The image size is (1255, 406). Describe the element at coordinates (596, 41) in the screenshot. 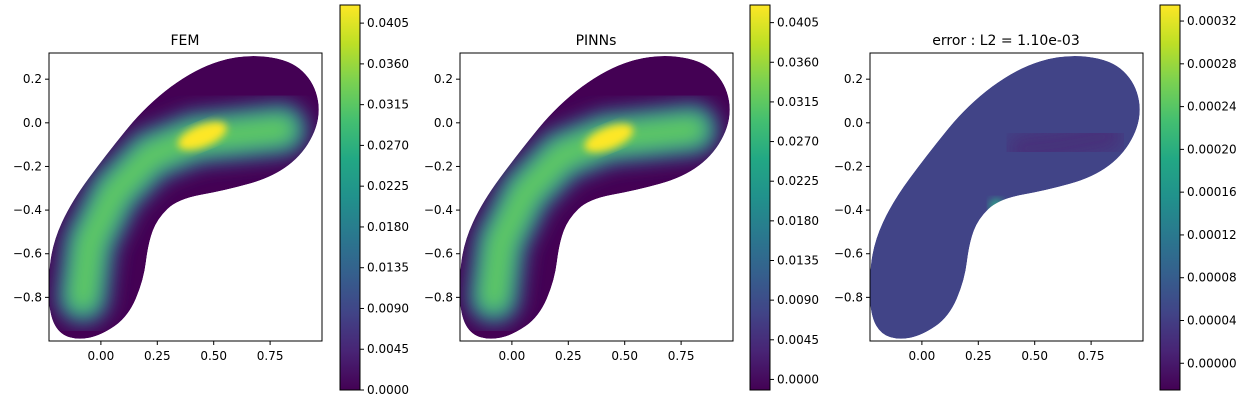

I see `panel-title: PINNs` at that location.